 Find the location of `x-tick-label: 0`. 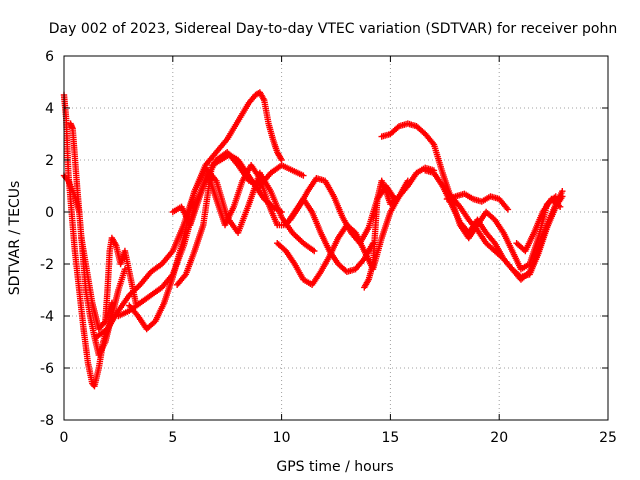

x-tick-label: 0 is located at coordinates (64, 438).